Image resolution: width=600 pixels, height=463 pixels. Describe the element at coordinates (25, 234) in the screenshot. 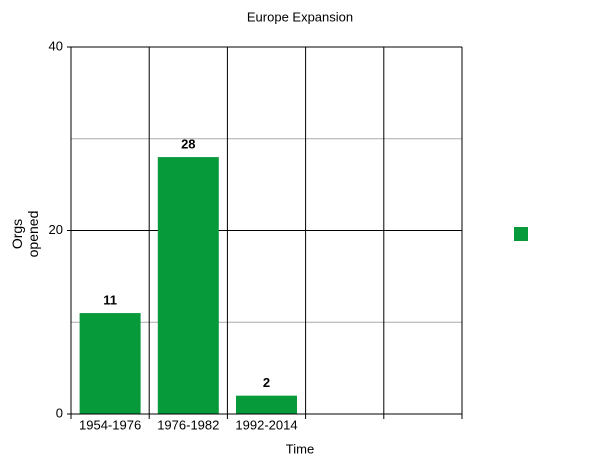

I see `y-axis-label: Orgs opened` at that location.